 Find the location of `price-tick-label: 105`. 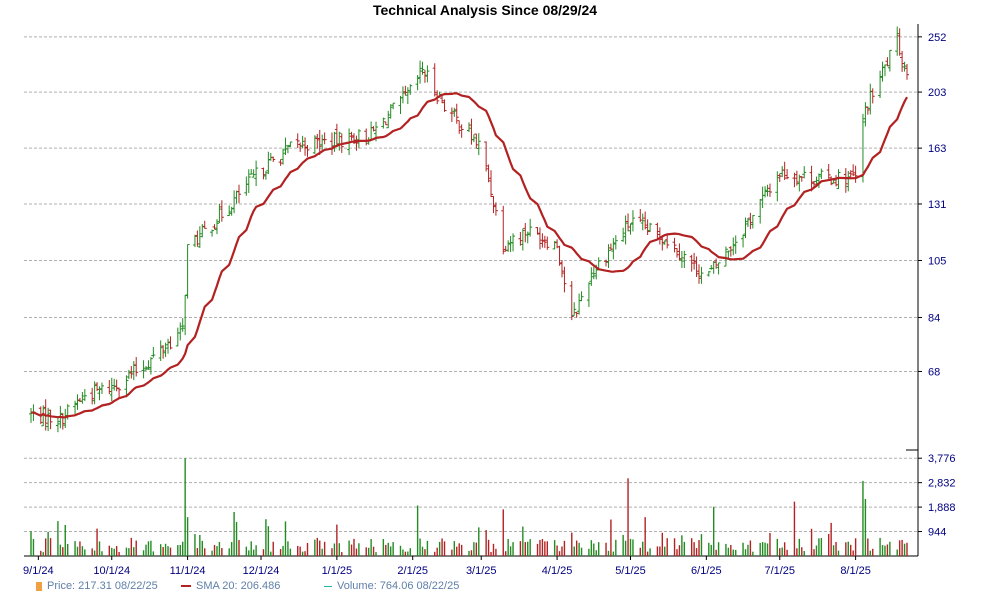

price-tick-label: 105 is located at coordinates (937, 261).